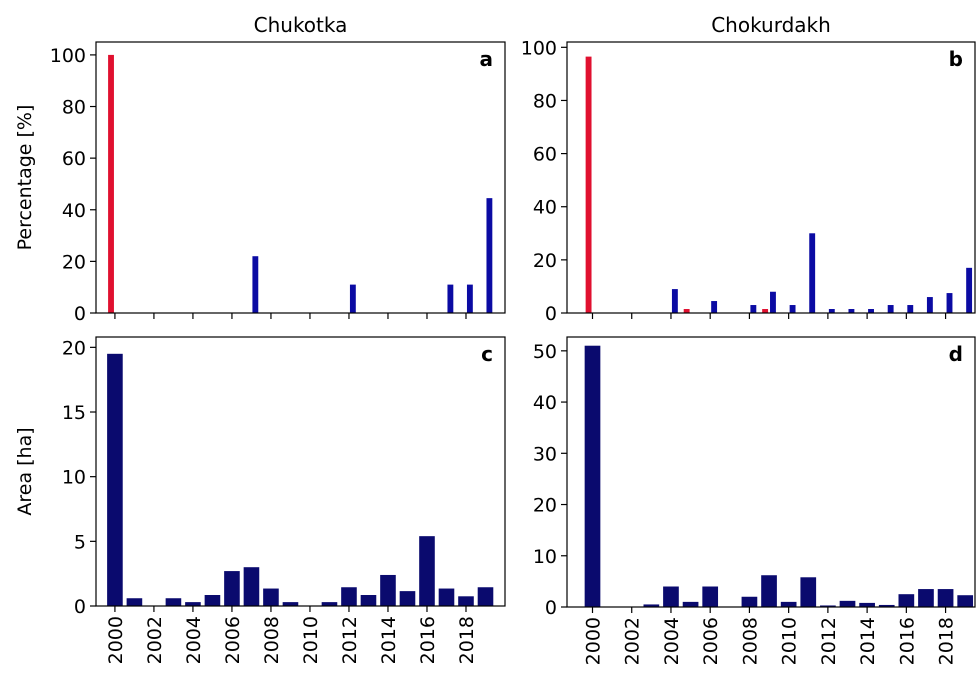  I want to click on y-axis-label: Percentage [%], so click(25, 178).